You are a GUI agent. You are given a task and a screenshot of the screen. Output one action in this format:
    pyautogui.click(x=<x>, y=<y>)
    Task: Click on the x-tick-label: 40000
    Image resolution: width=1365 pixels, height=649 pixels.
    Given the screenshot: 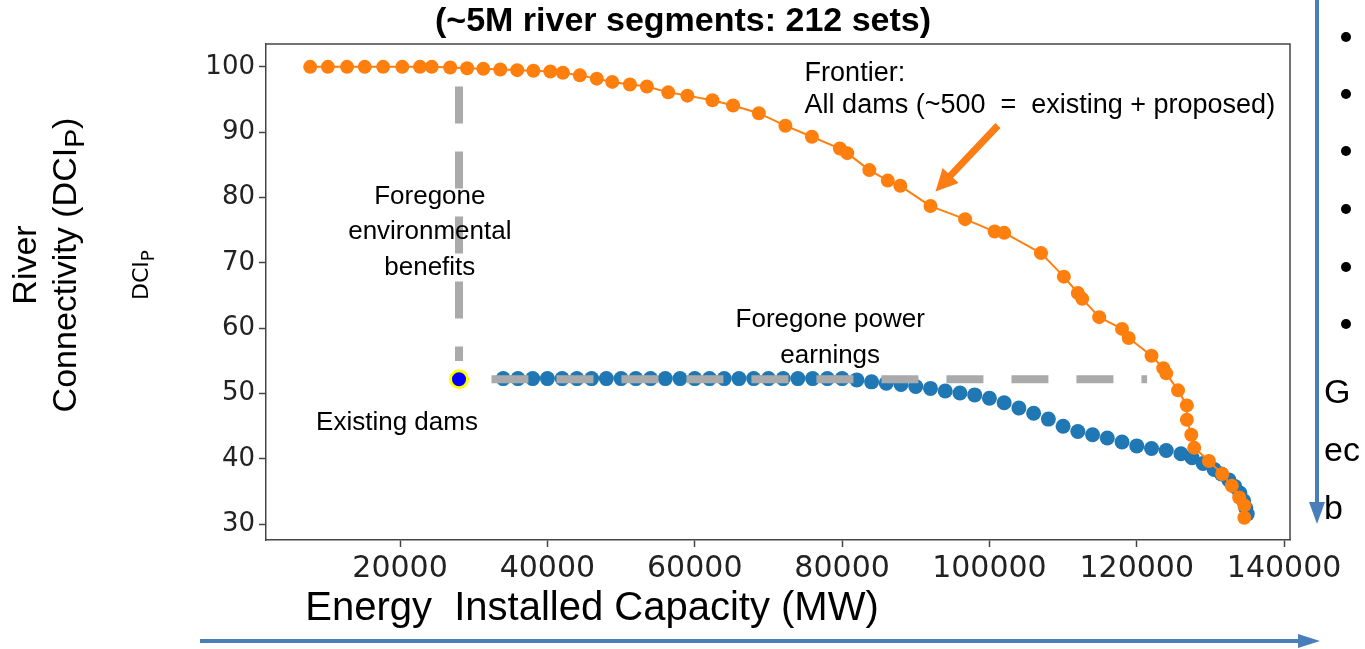 What is the action you would take?
    pyautogui.click(x=547, y=566)
    